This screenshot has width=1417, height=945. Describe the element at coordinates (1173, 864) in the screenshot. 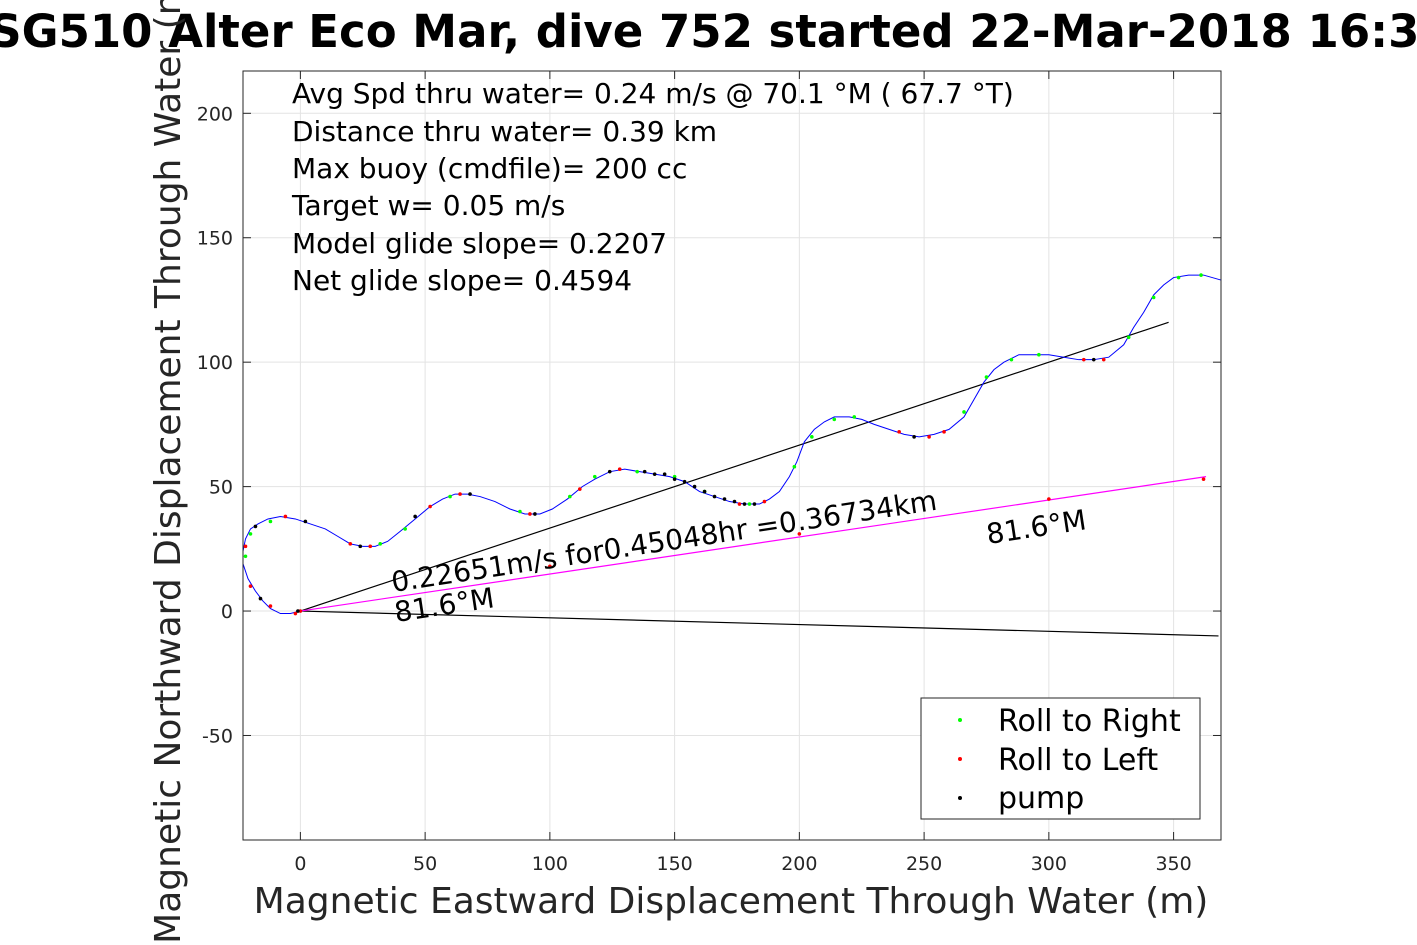

I see `x-tick-label: 350` at that location.